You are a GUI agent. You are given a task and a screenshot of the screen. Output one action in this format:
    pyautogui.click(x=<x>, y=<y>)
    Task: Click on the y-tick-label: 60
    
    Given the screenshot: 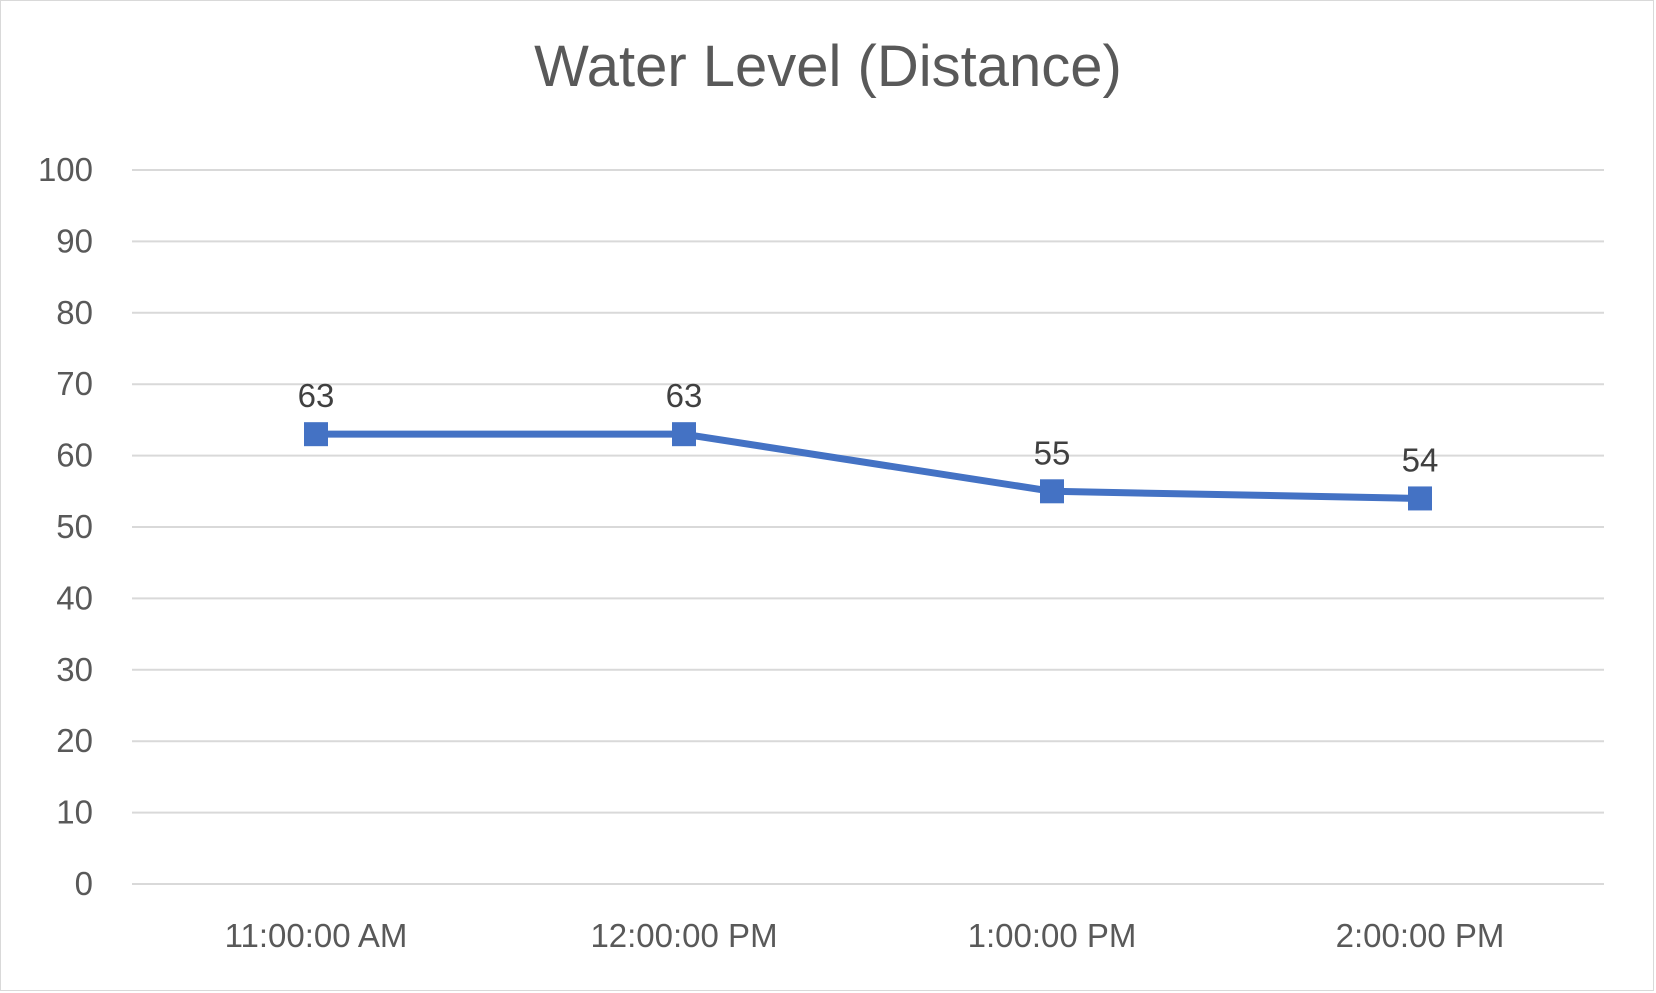 What is the action you would take?
    pyautogui.click(x=74, y=455)
    